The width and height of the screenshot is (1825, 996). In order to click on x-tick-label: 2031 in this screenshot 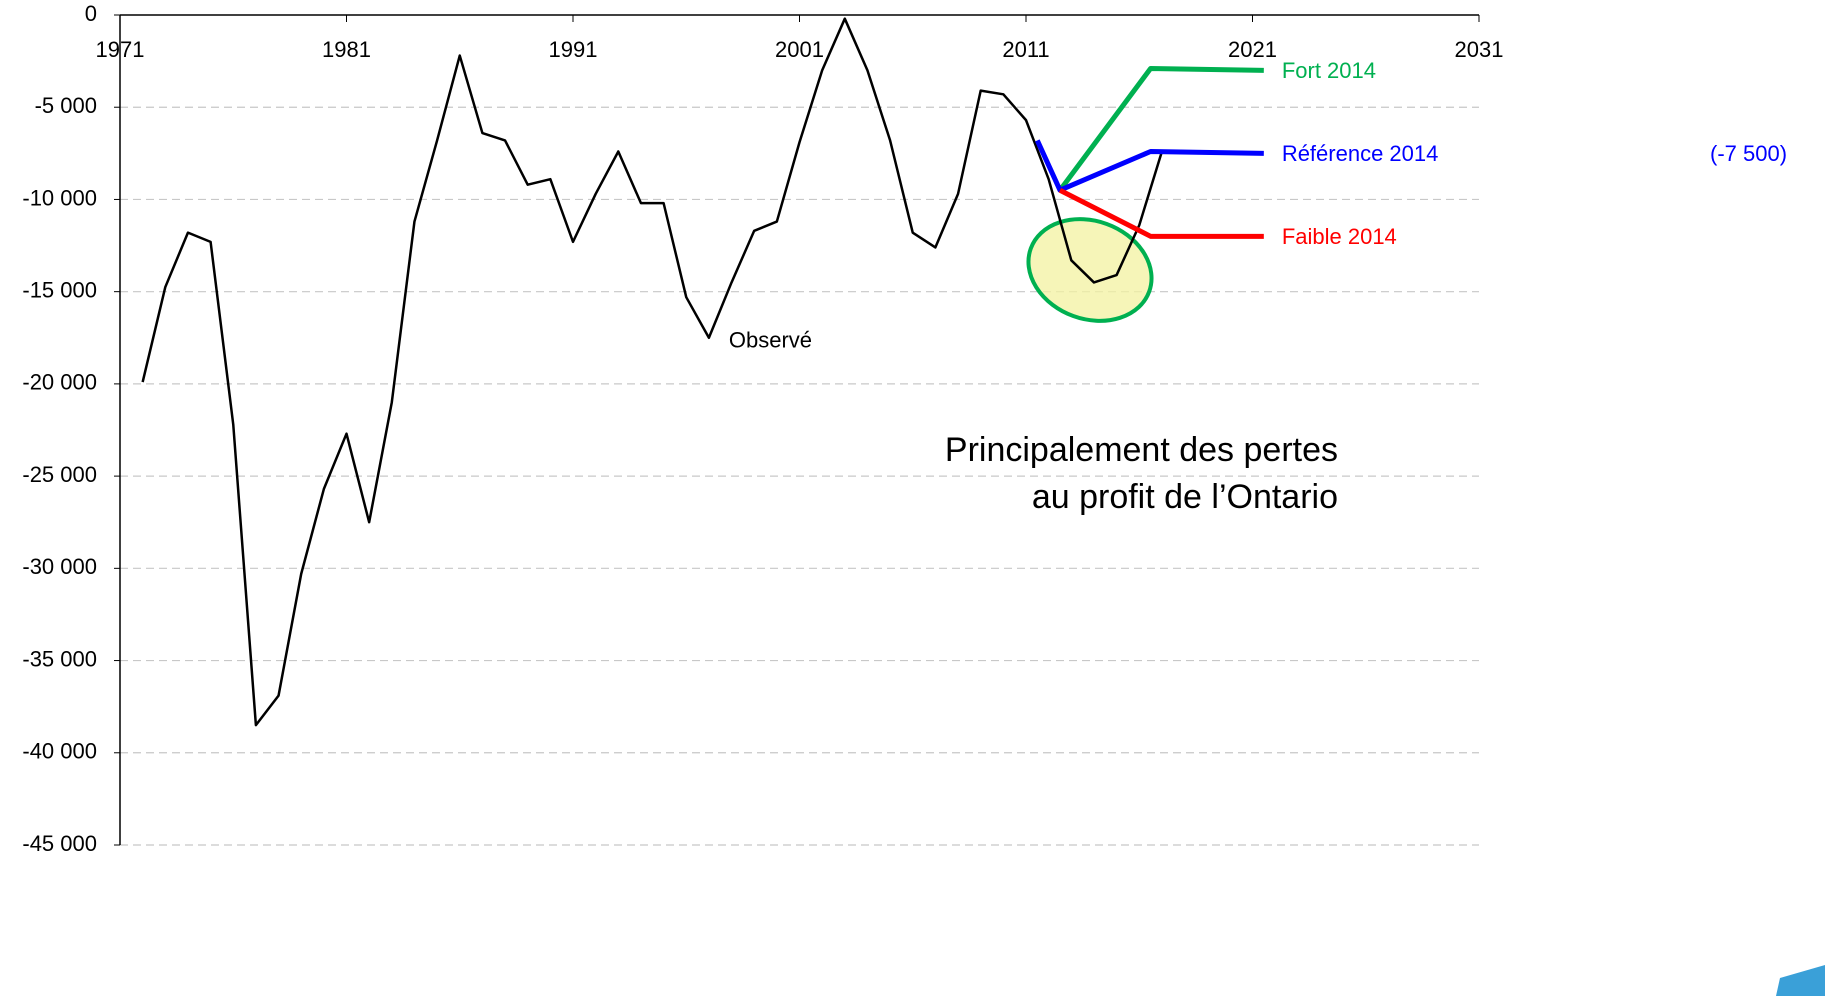, I will do `click(1479, 49)`.